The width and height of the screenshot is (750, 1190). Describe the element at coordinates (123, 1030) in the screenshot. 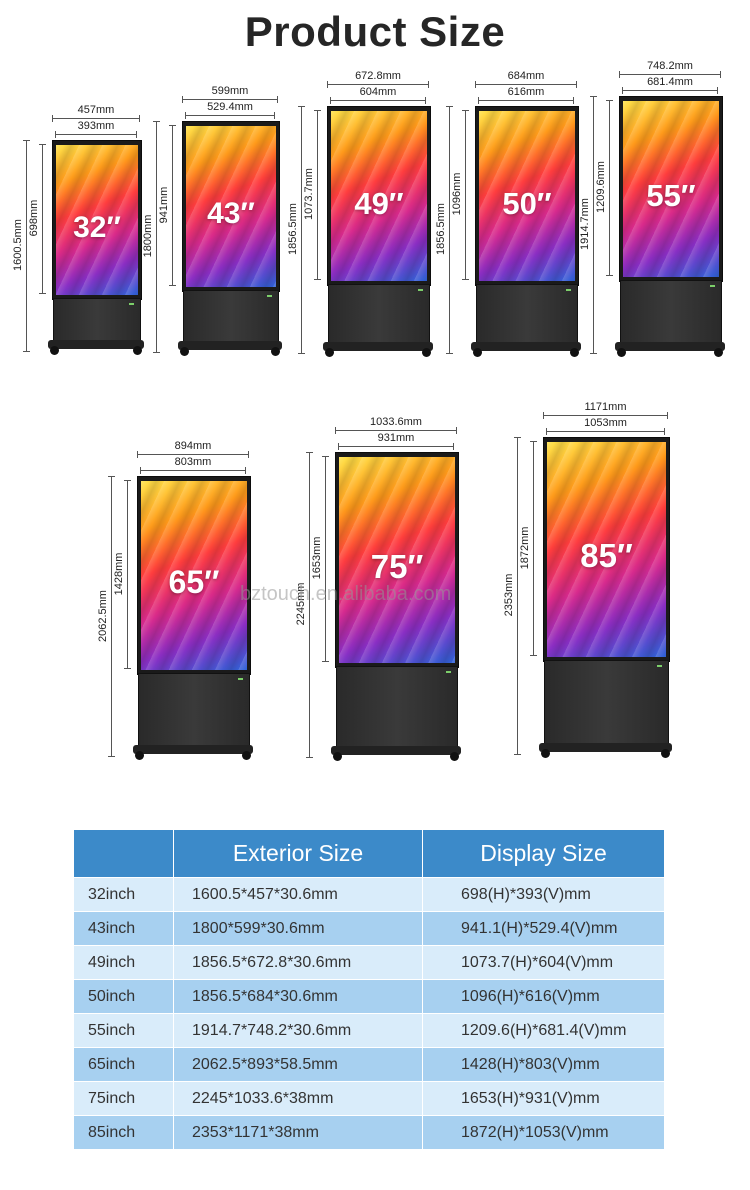

I see `row-model: 55inch` at that location.